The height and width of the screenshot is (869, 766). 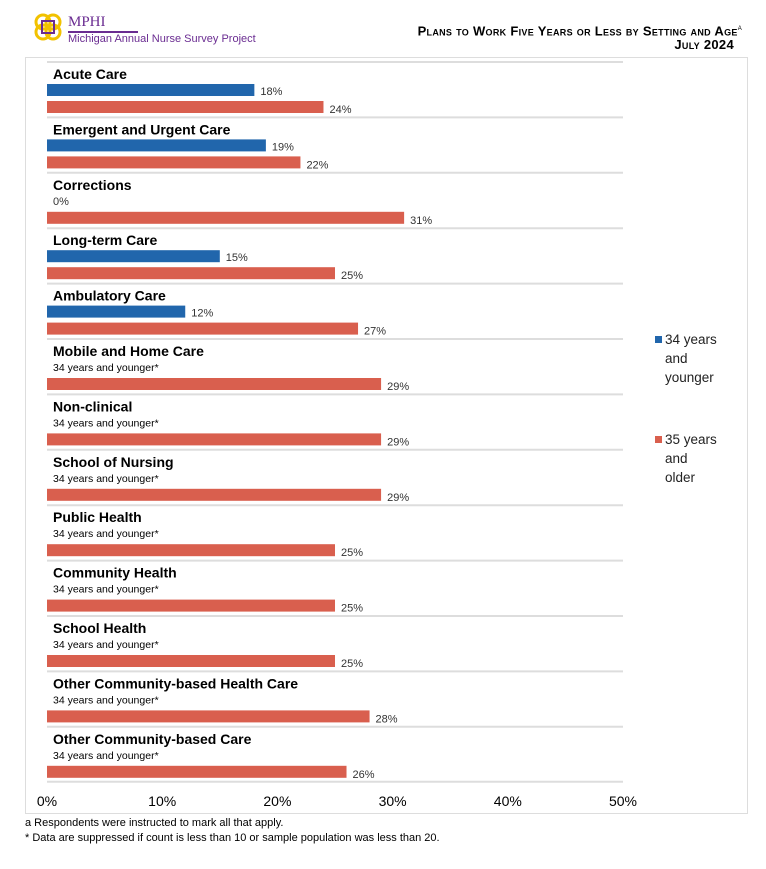 What do you see at coordinates (97, 517) in the screenshot?
I see `category-label: Public Health` at bounding box center [97, 517].